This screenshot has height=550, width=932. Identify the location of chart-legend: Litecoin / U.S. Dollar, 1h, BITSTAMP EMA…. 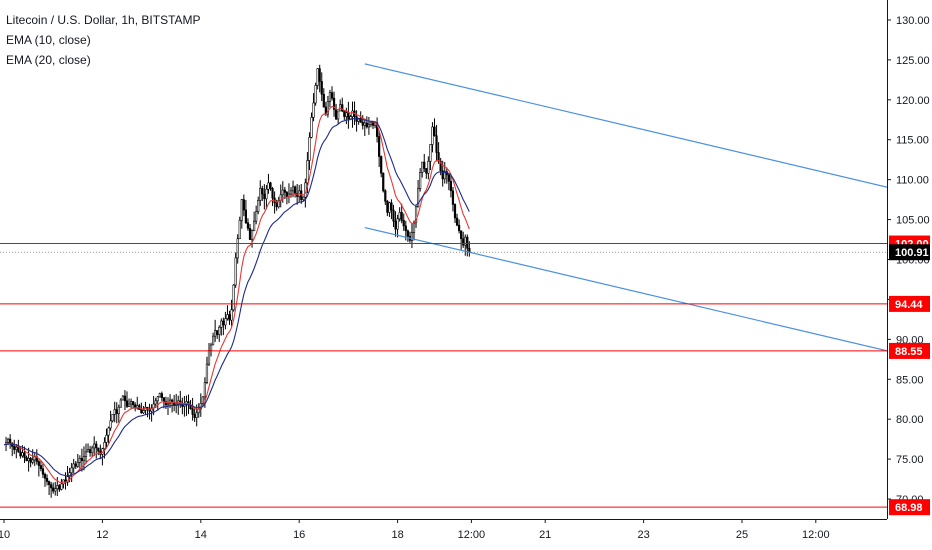
(103, 40).